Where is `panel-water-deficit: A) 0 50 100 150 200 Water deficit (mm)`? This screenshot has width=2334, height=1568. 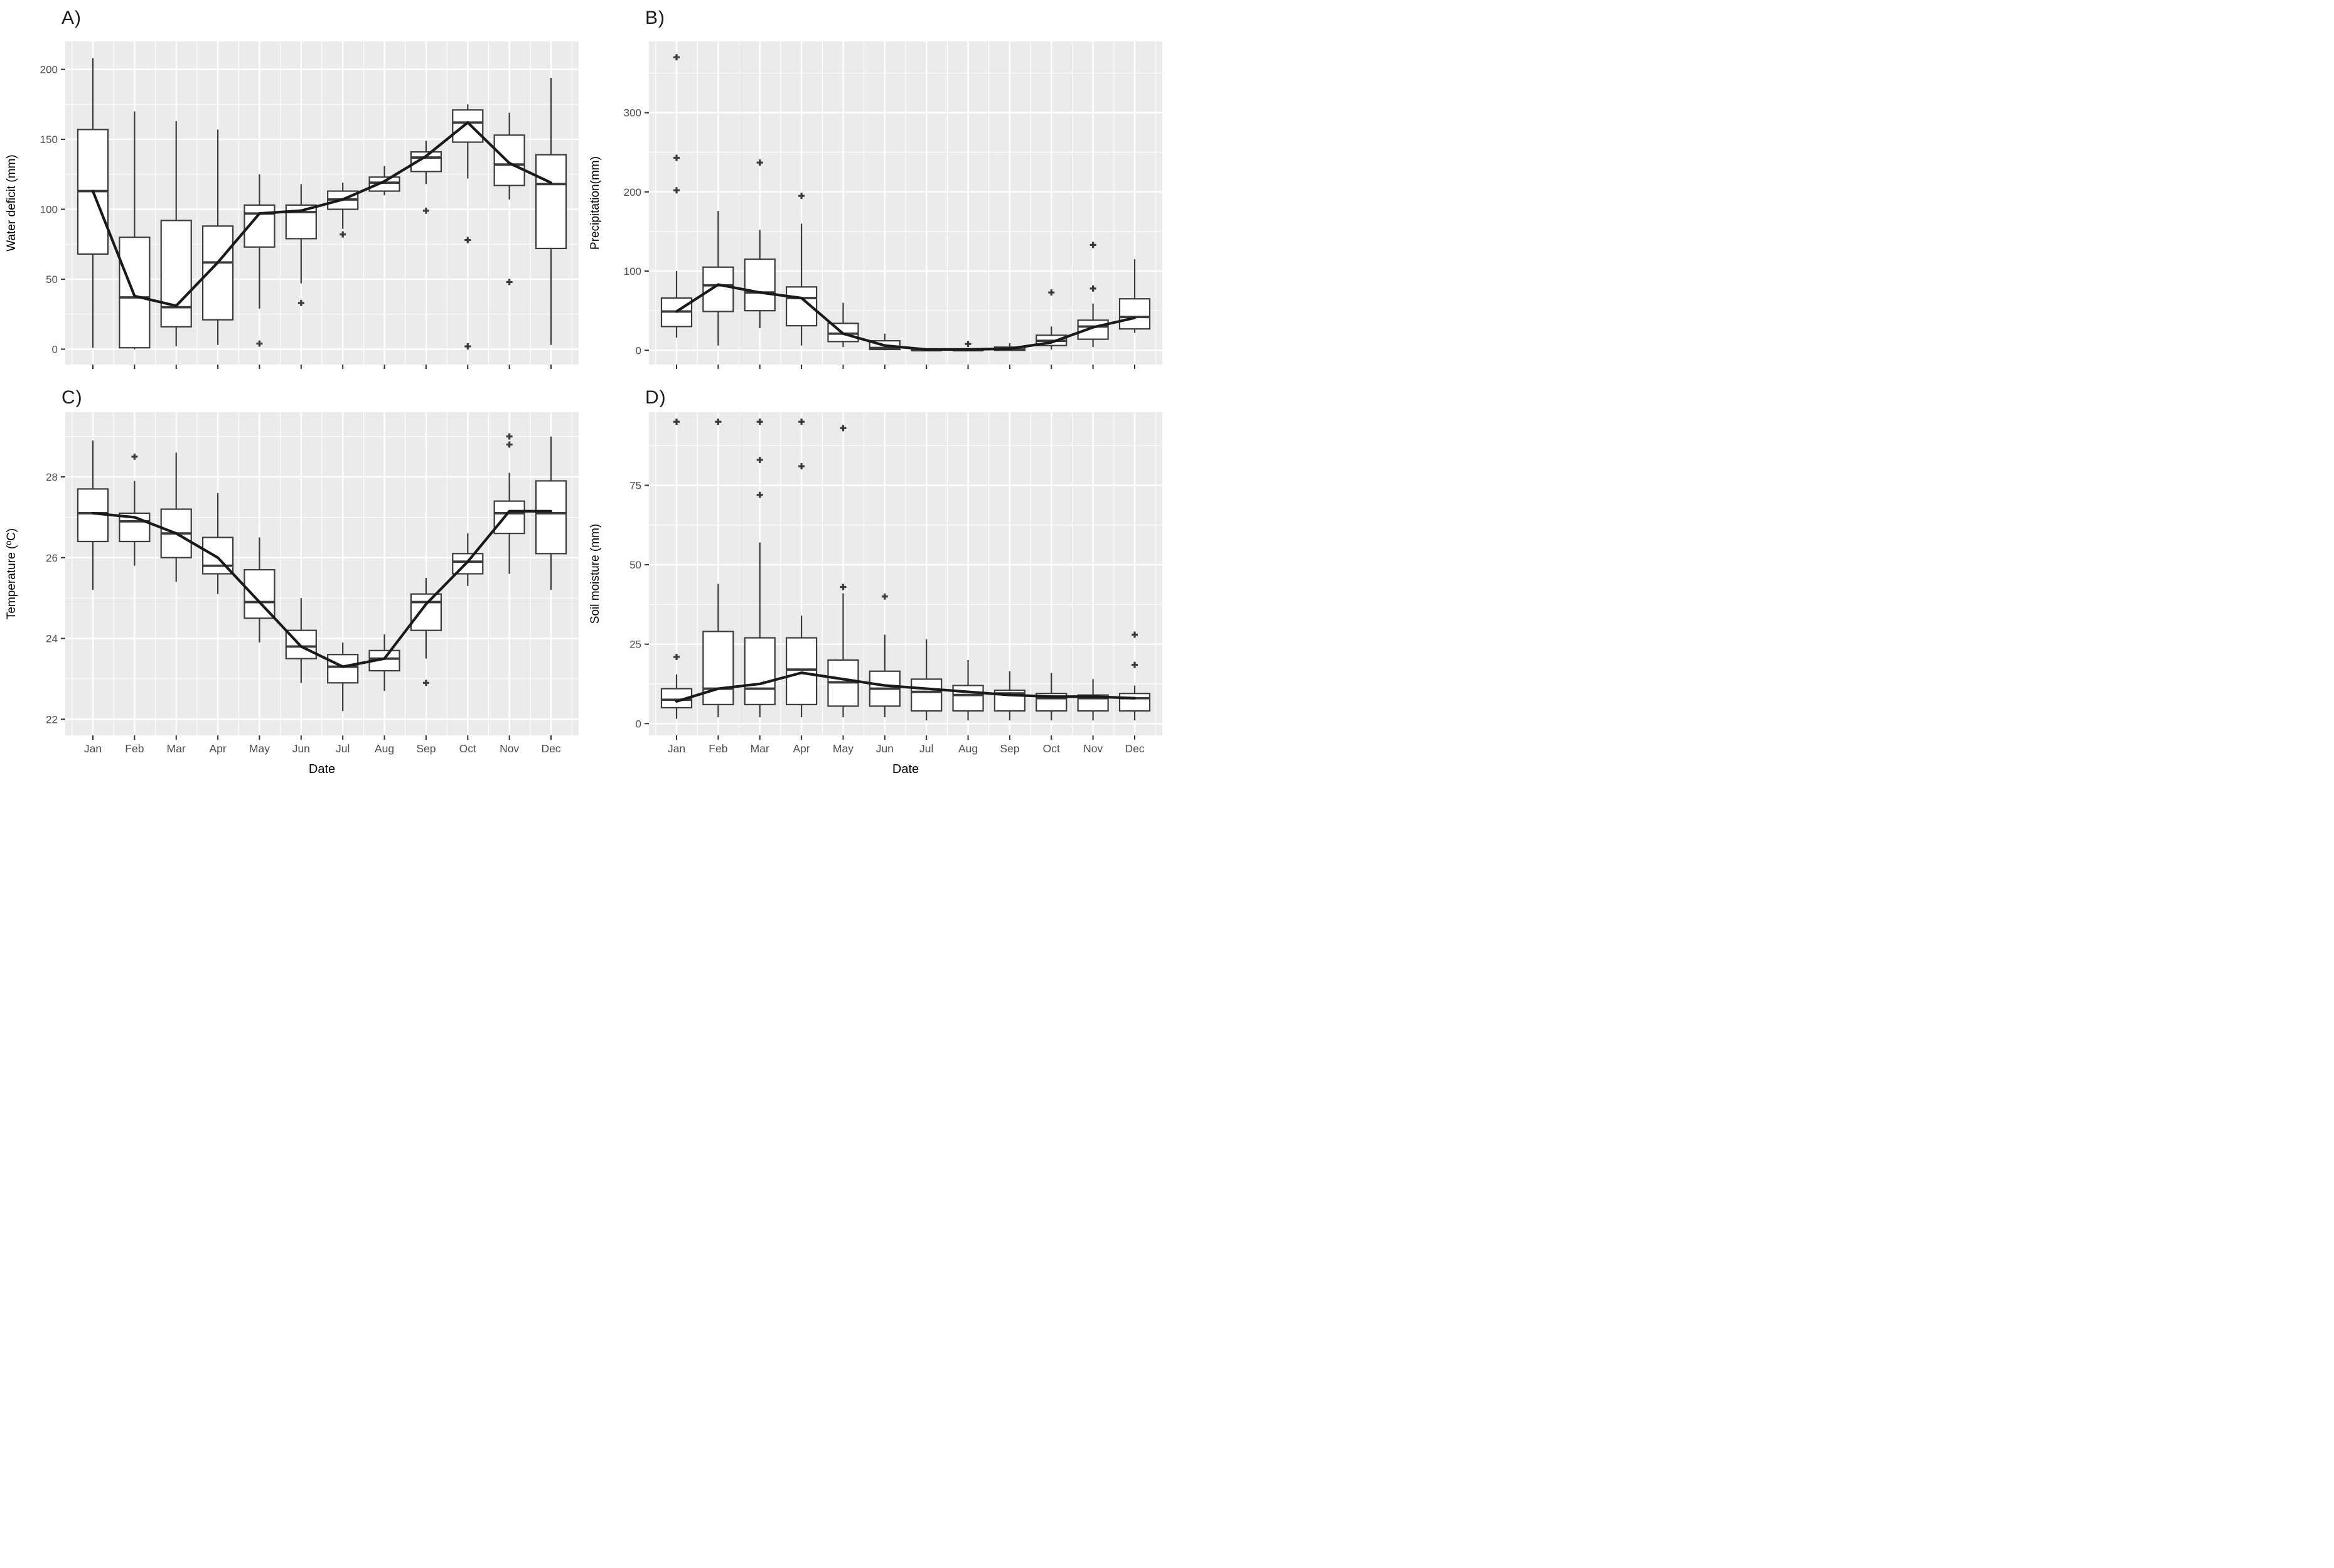 panel-water-deficit: A) 0 50 100 150 200 Water deficit (mm) is located at coordinates (292, 193).